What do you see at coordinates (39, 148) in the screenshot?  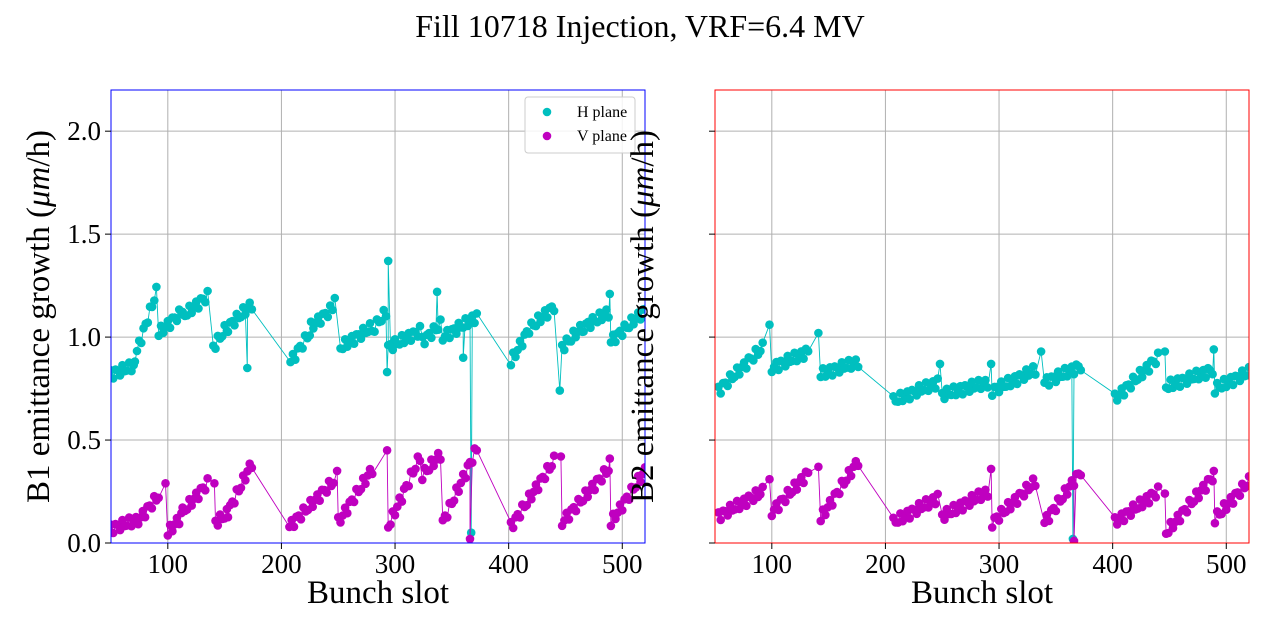 I see `b1-y-axis-label-suffix: /h)` at bounding box center [39, 148].